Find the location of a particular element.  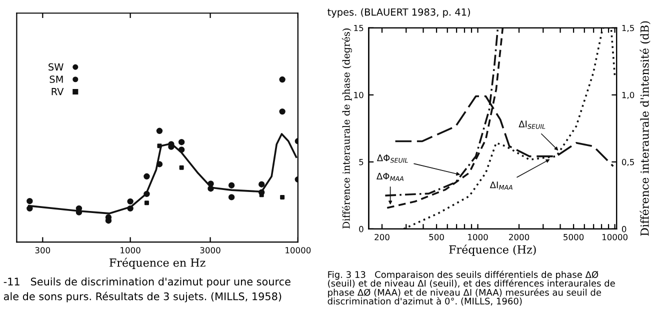

x-tick-label: 5000 is located at coordinates (574, 237).